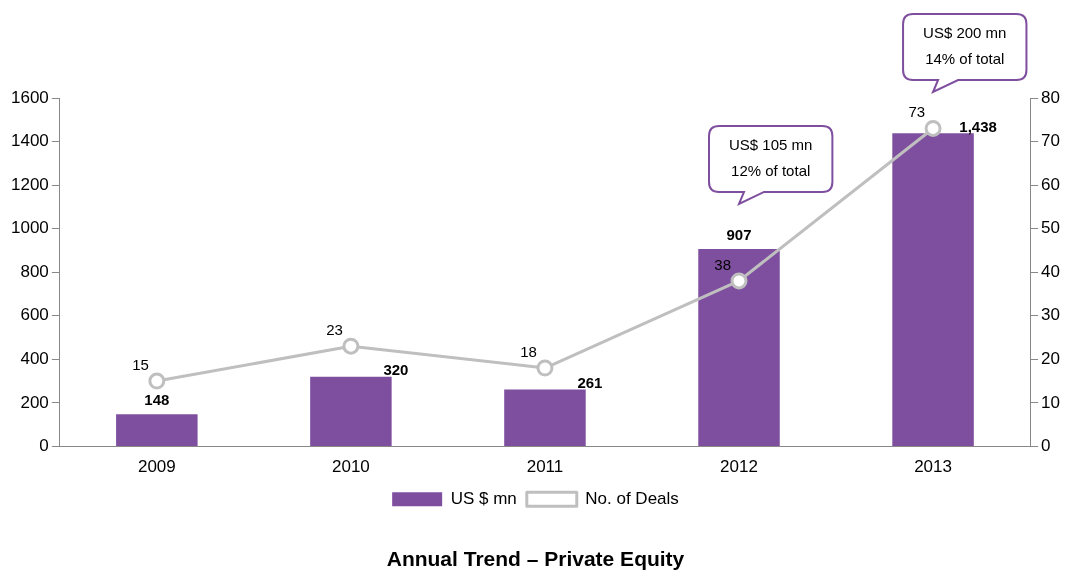 The height and width of the screenshot is (585, 1085). Describe the element at coordinates (1051, 358) in the screenshot. I see `y2-tick-label: 20` at that location.